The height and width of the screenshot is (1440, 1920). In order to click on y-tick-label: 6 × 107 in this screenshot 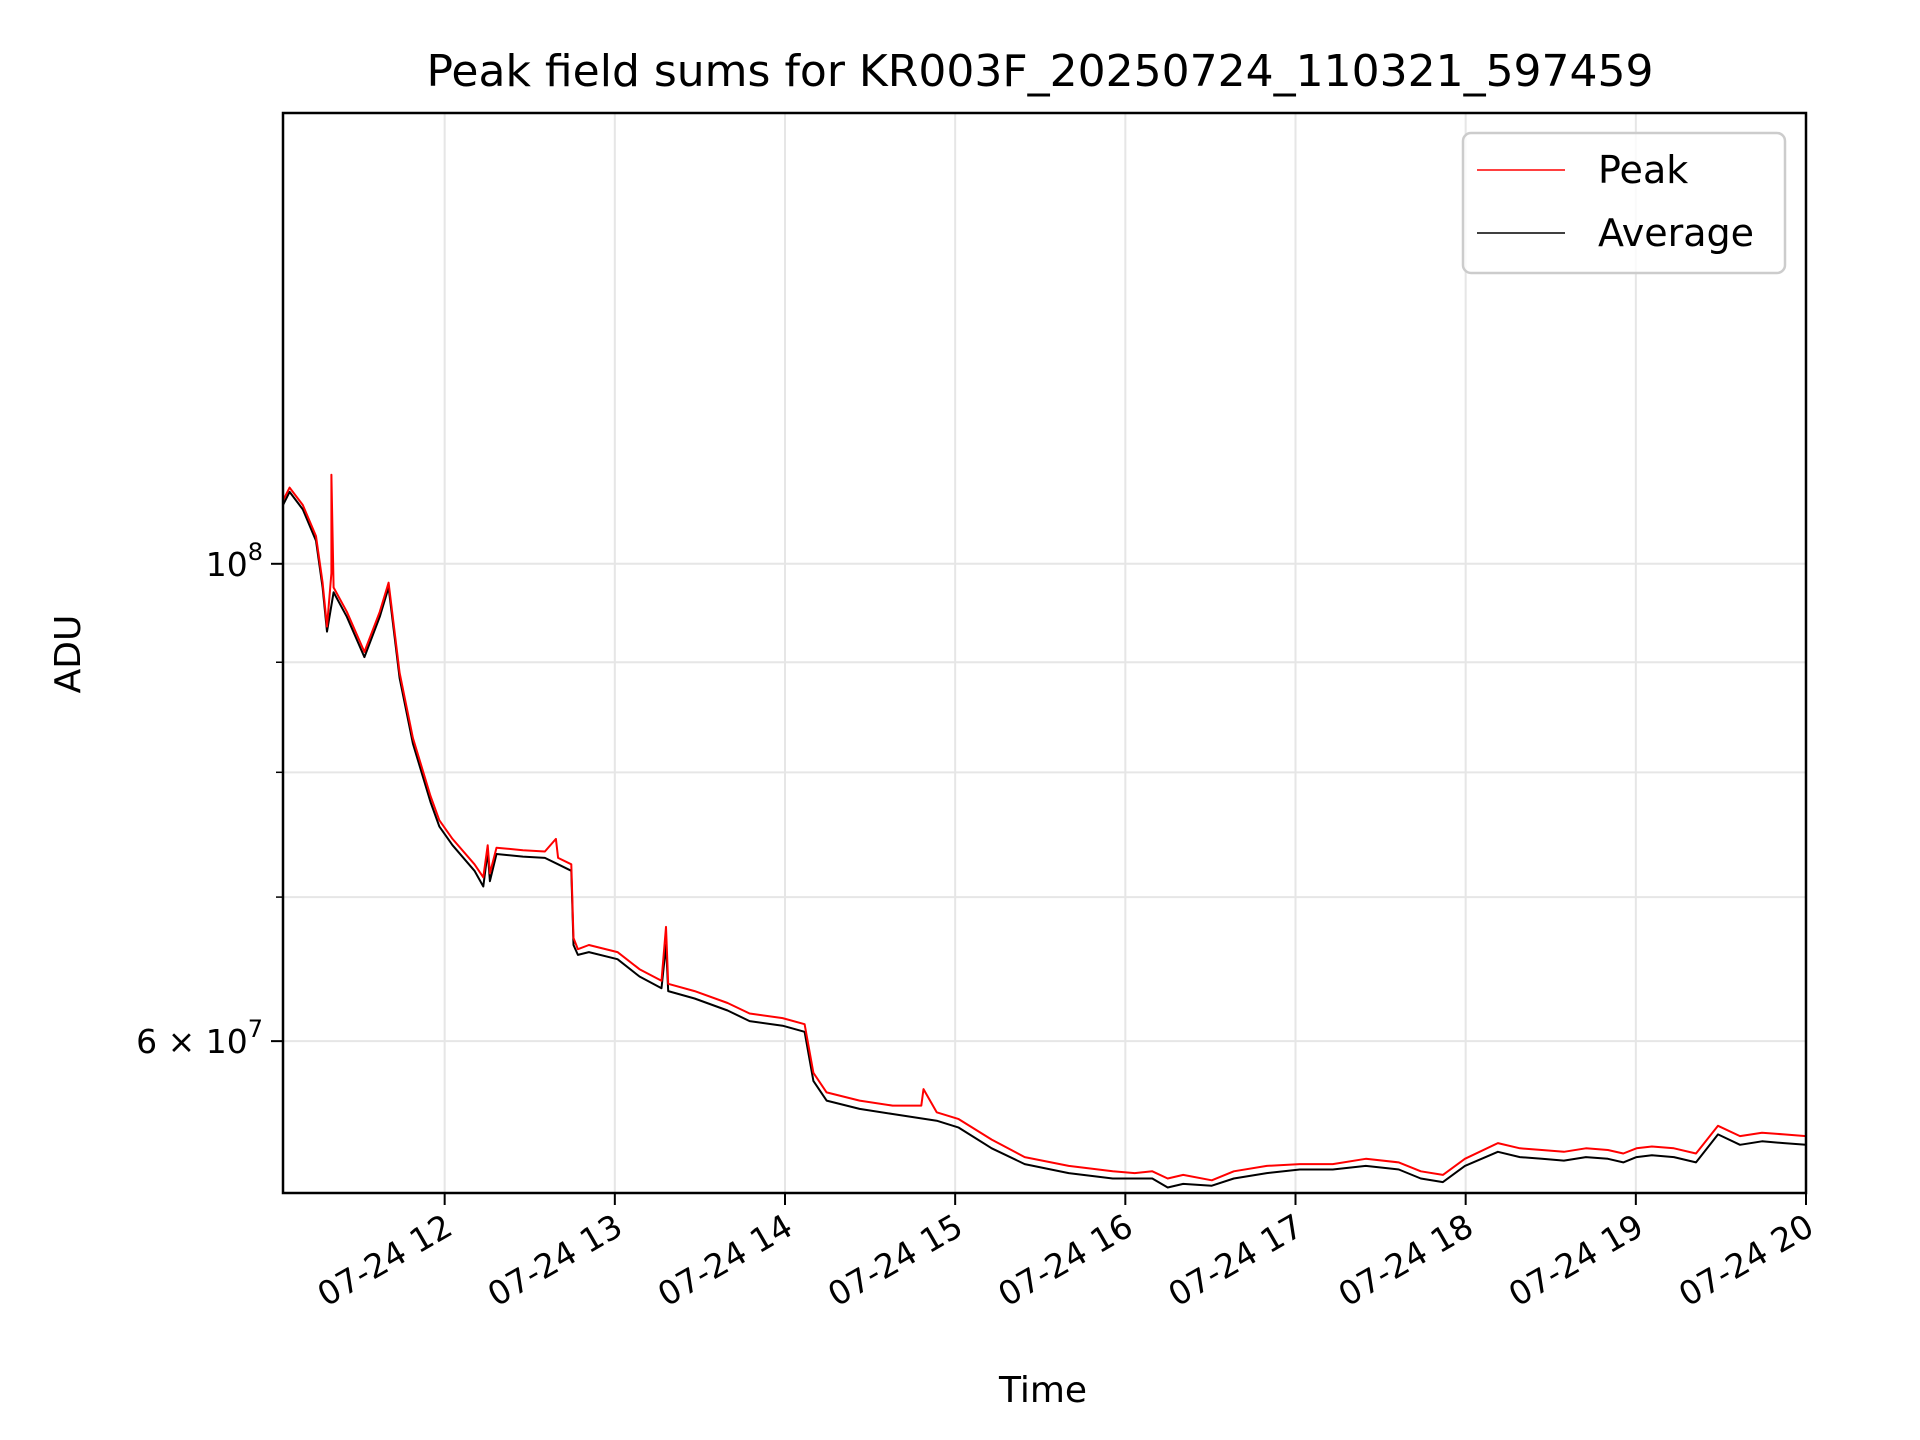, I will do `click(199, 1038)`.